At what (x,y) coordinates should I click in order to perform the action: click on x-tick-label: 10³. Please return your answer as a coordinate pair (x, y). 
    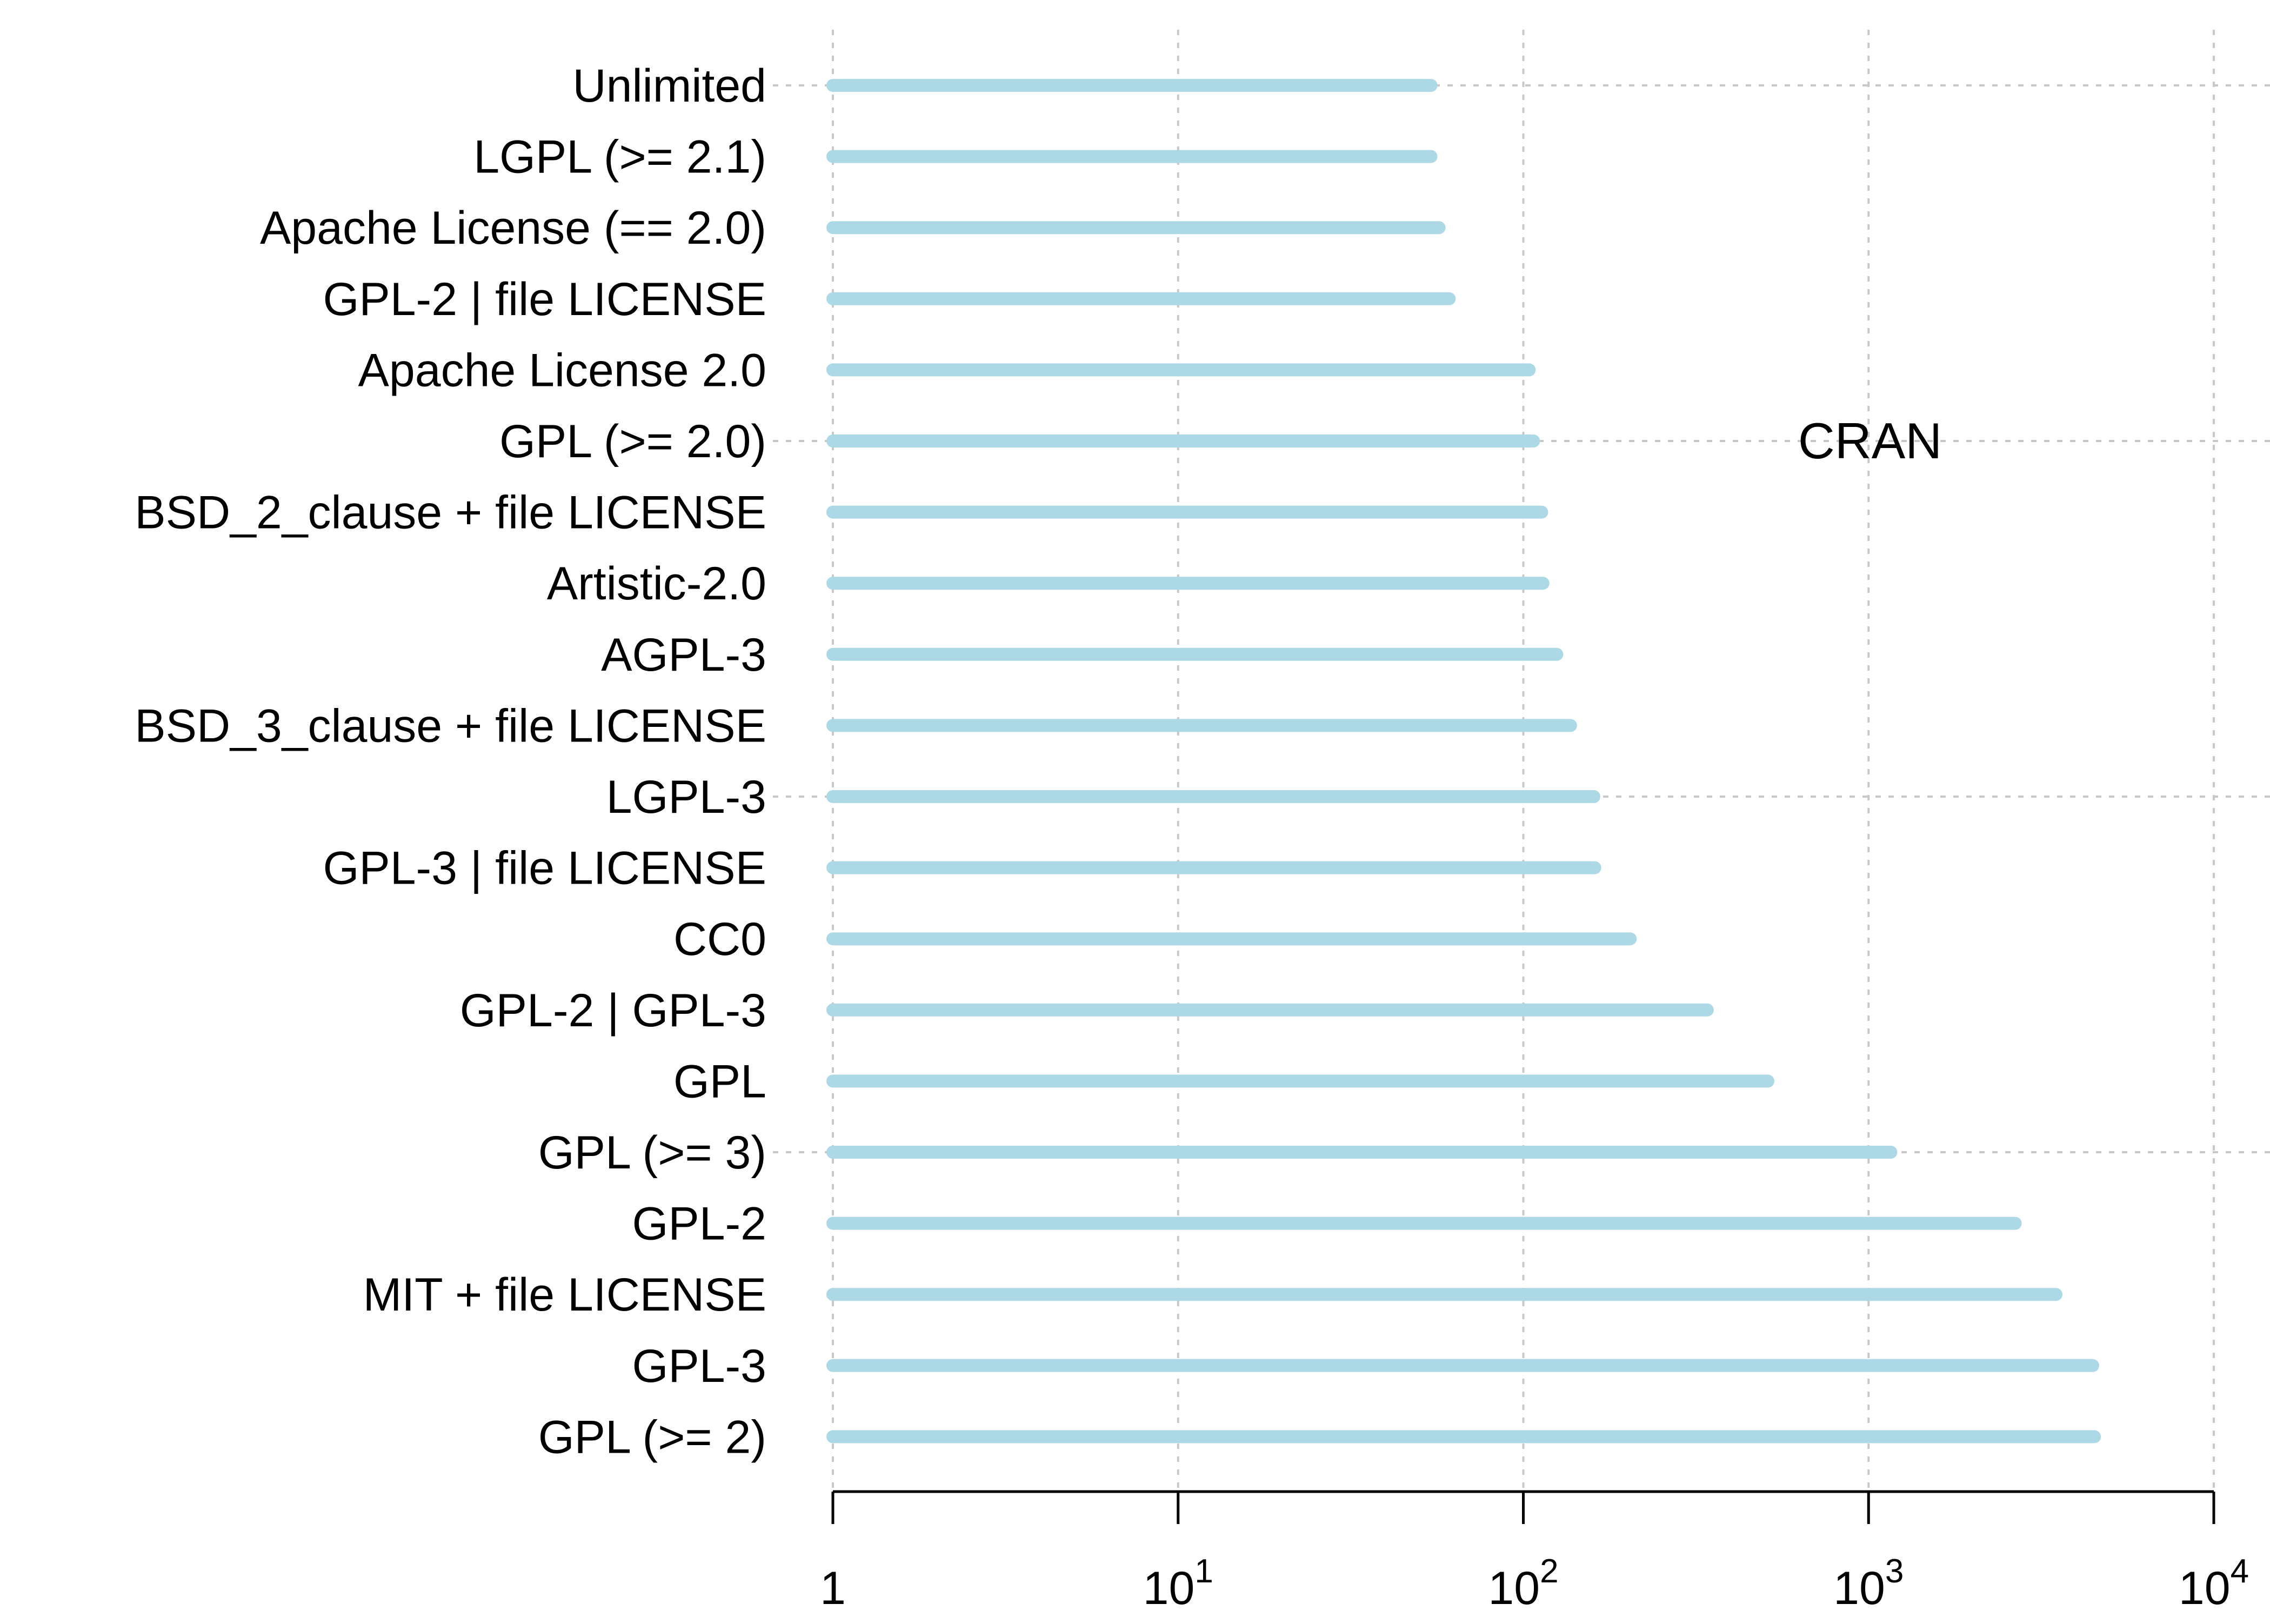
    Looking at the image, I should click on (1868, 1583).